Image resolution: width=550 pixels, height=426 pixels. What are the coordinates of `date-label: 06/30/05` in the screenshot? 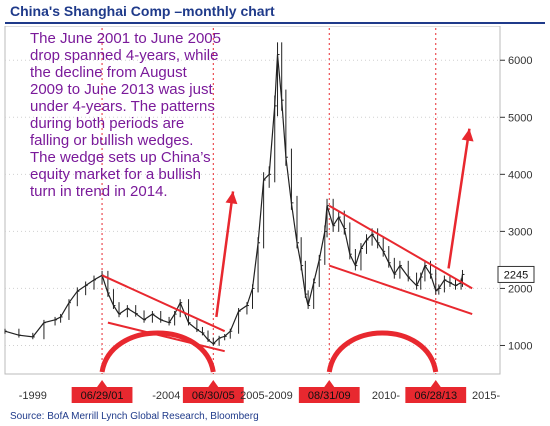 It's located at (213, 396).